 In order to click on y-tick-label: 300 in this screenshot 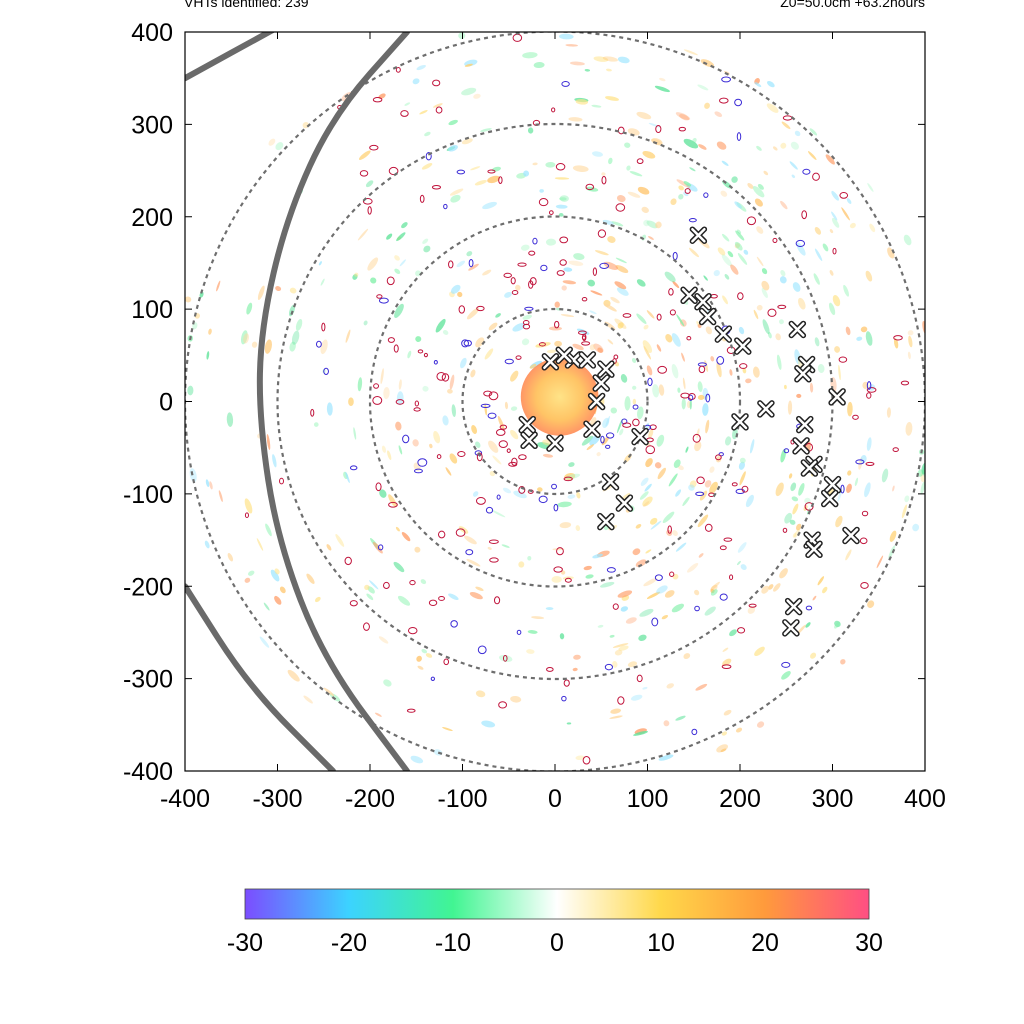, I will do `click(152, 125)`.